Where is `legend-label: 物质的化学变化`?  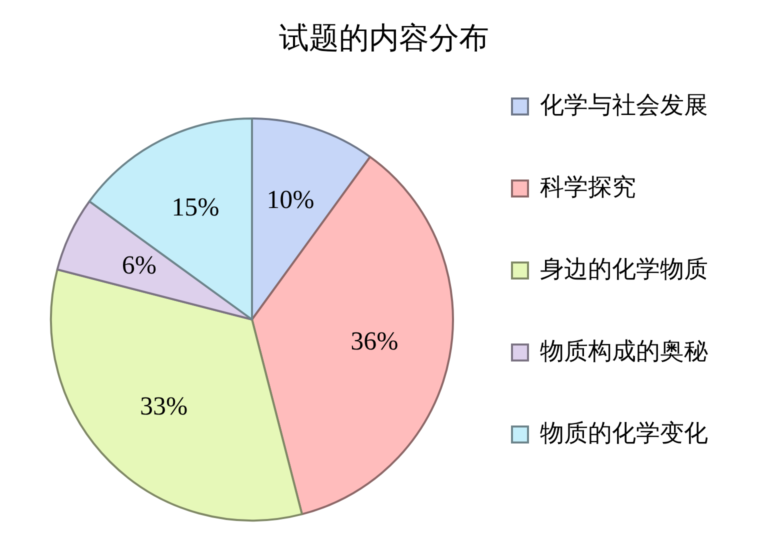 legend-label: 物质的化学变化 is located at coordinates (624, 433).